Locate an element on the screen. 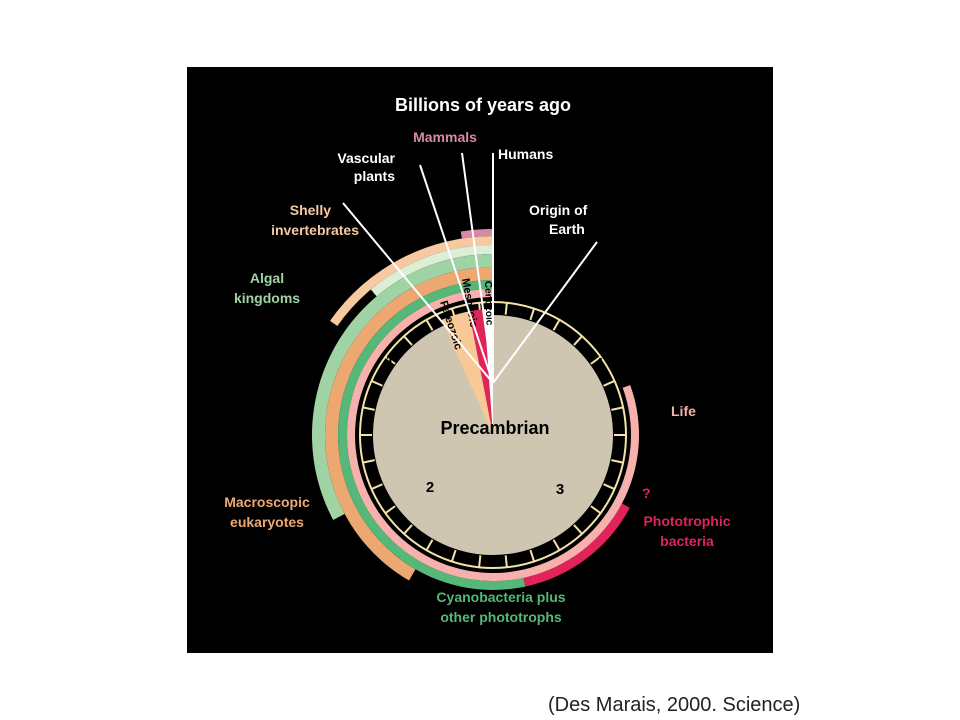  macroscopic-eukaryotes-label-line2: eukaryotes is located at coordinates (267, 522).